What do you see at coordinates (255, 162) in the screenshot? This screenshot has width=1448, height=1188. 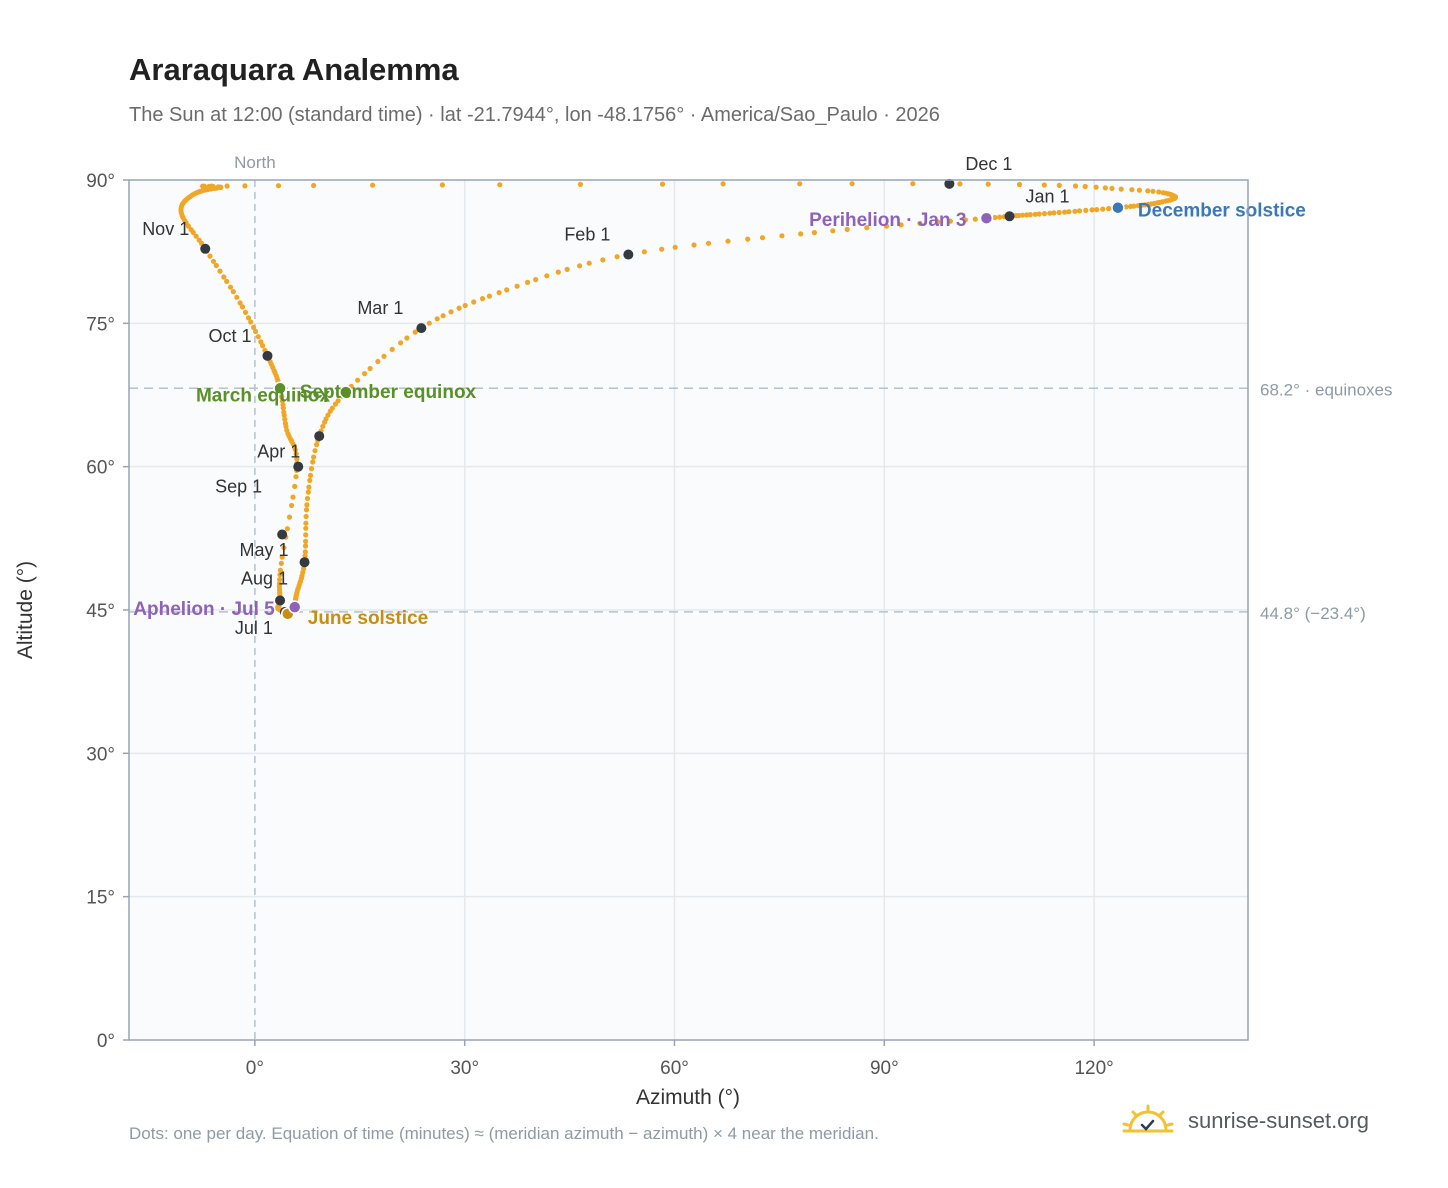 I see `north-label: North` at bounding box center [255, 162].